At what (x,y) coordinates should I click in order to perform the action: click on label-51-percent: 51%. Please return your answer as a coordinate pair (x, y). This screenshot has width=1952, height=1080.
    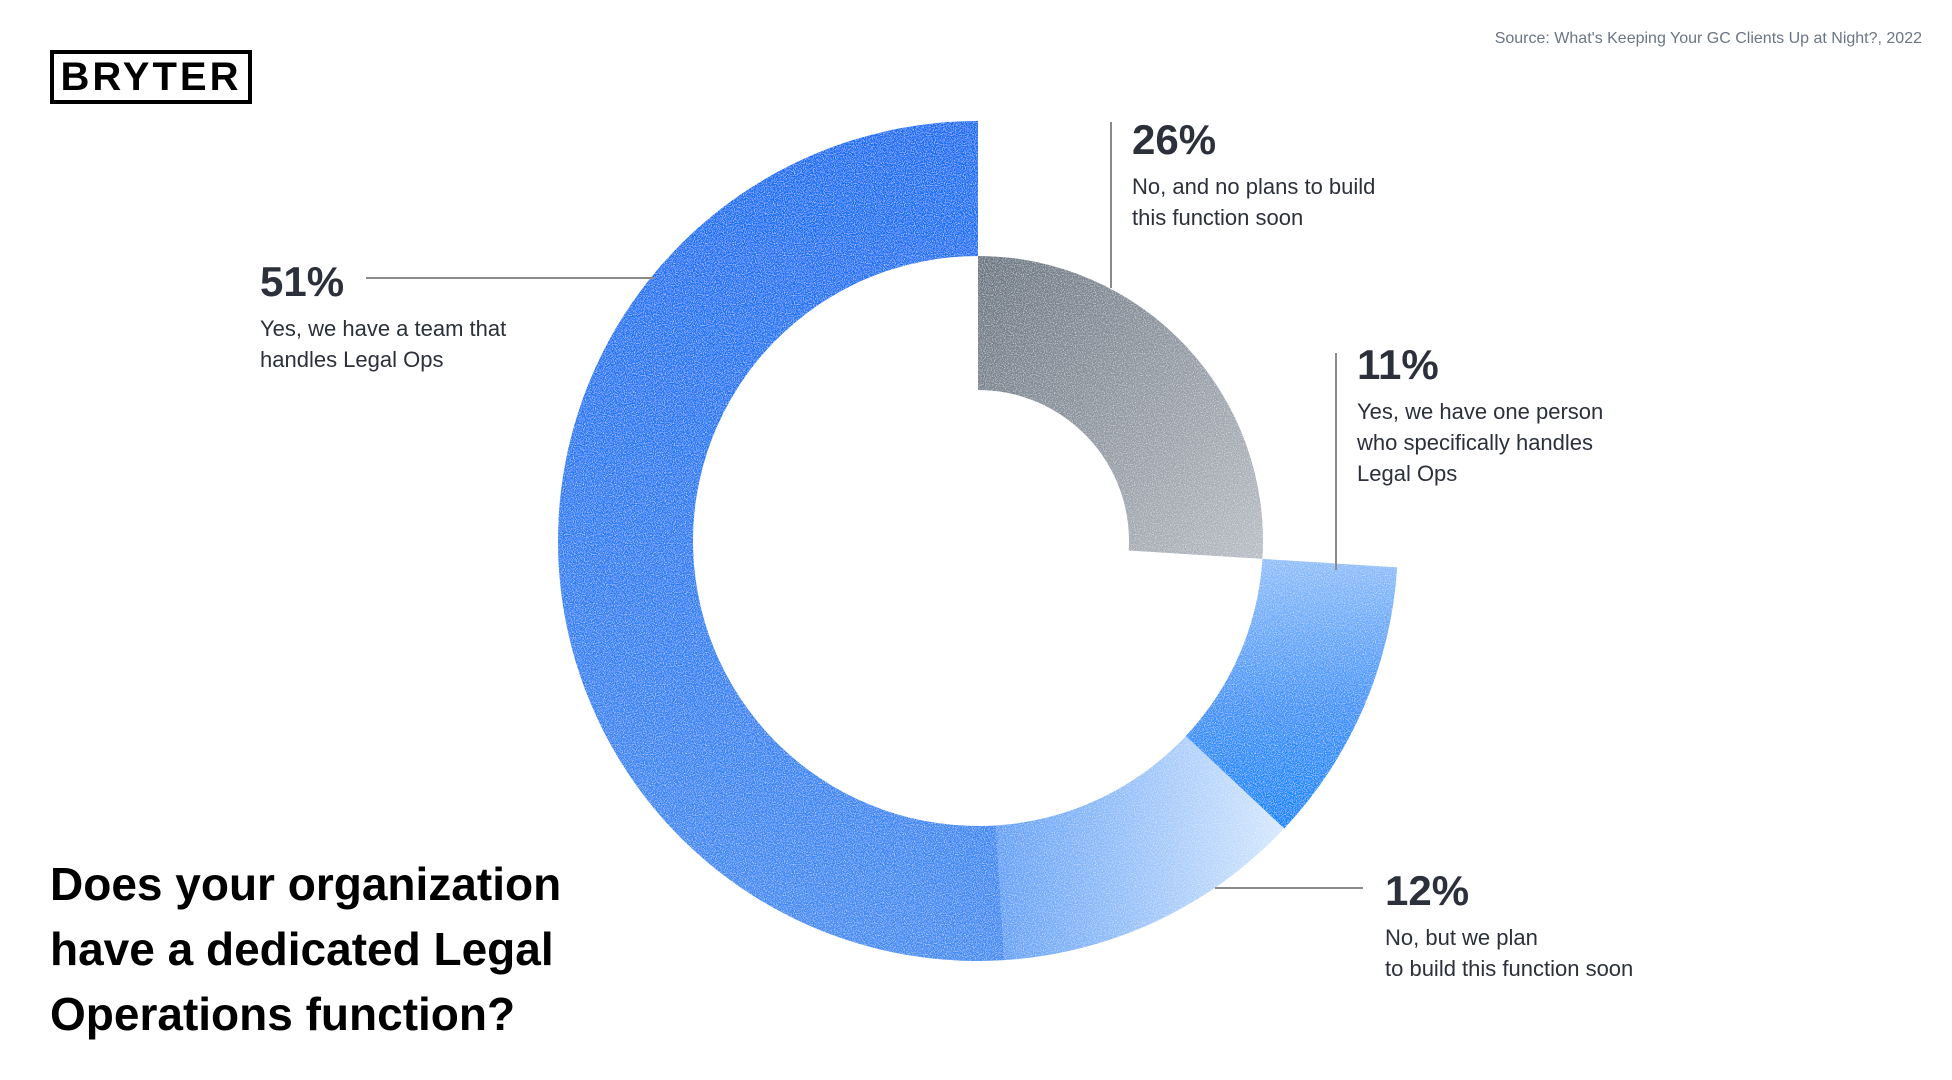
    Looking at the image, I should click on (302, 281).